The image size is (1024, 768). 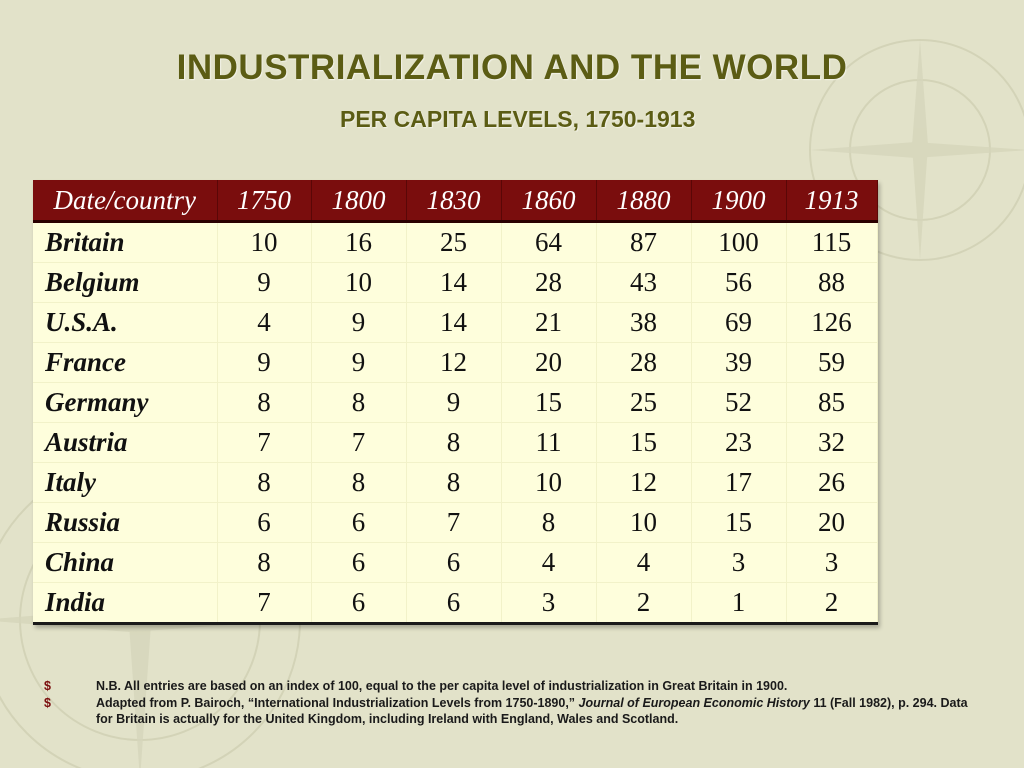 I want to click on country-name: Austria, so click(x=125, y=442).